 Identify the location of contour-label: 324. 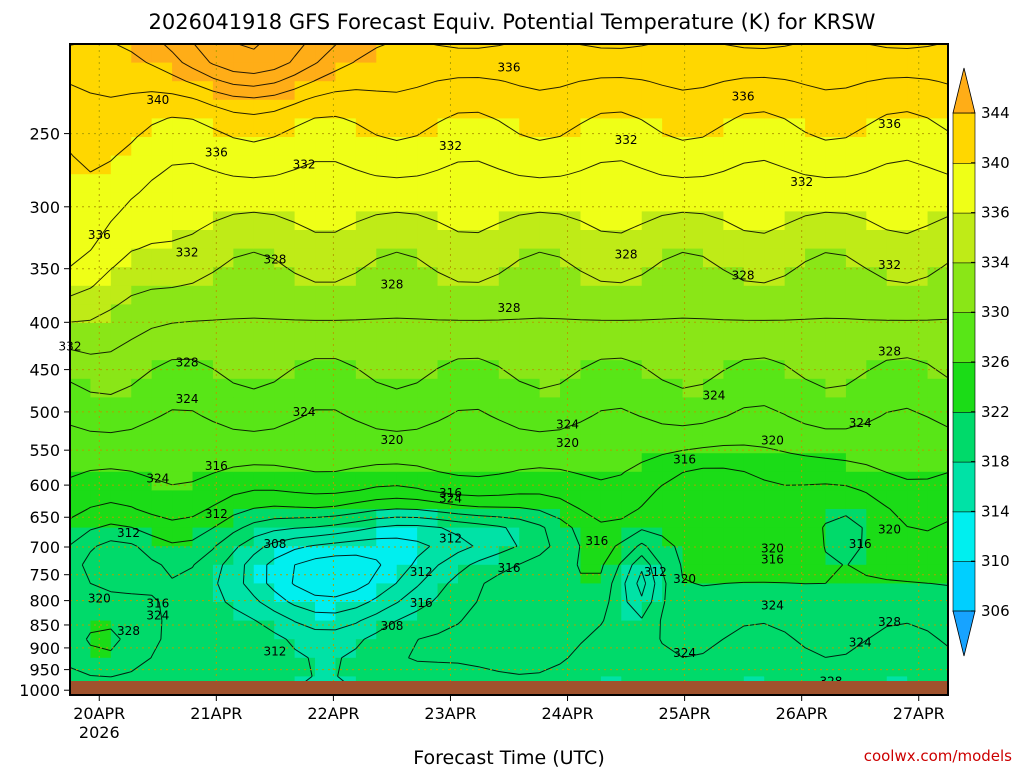
(567, 425).